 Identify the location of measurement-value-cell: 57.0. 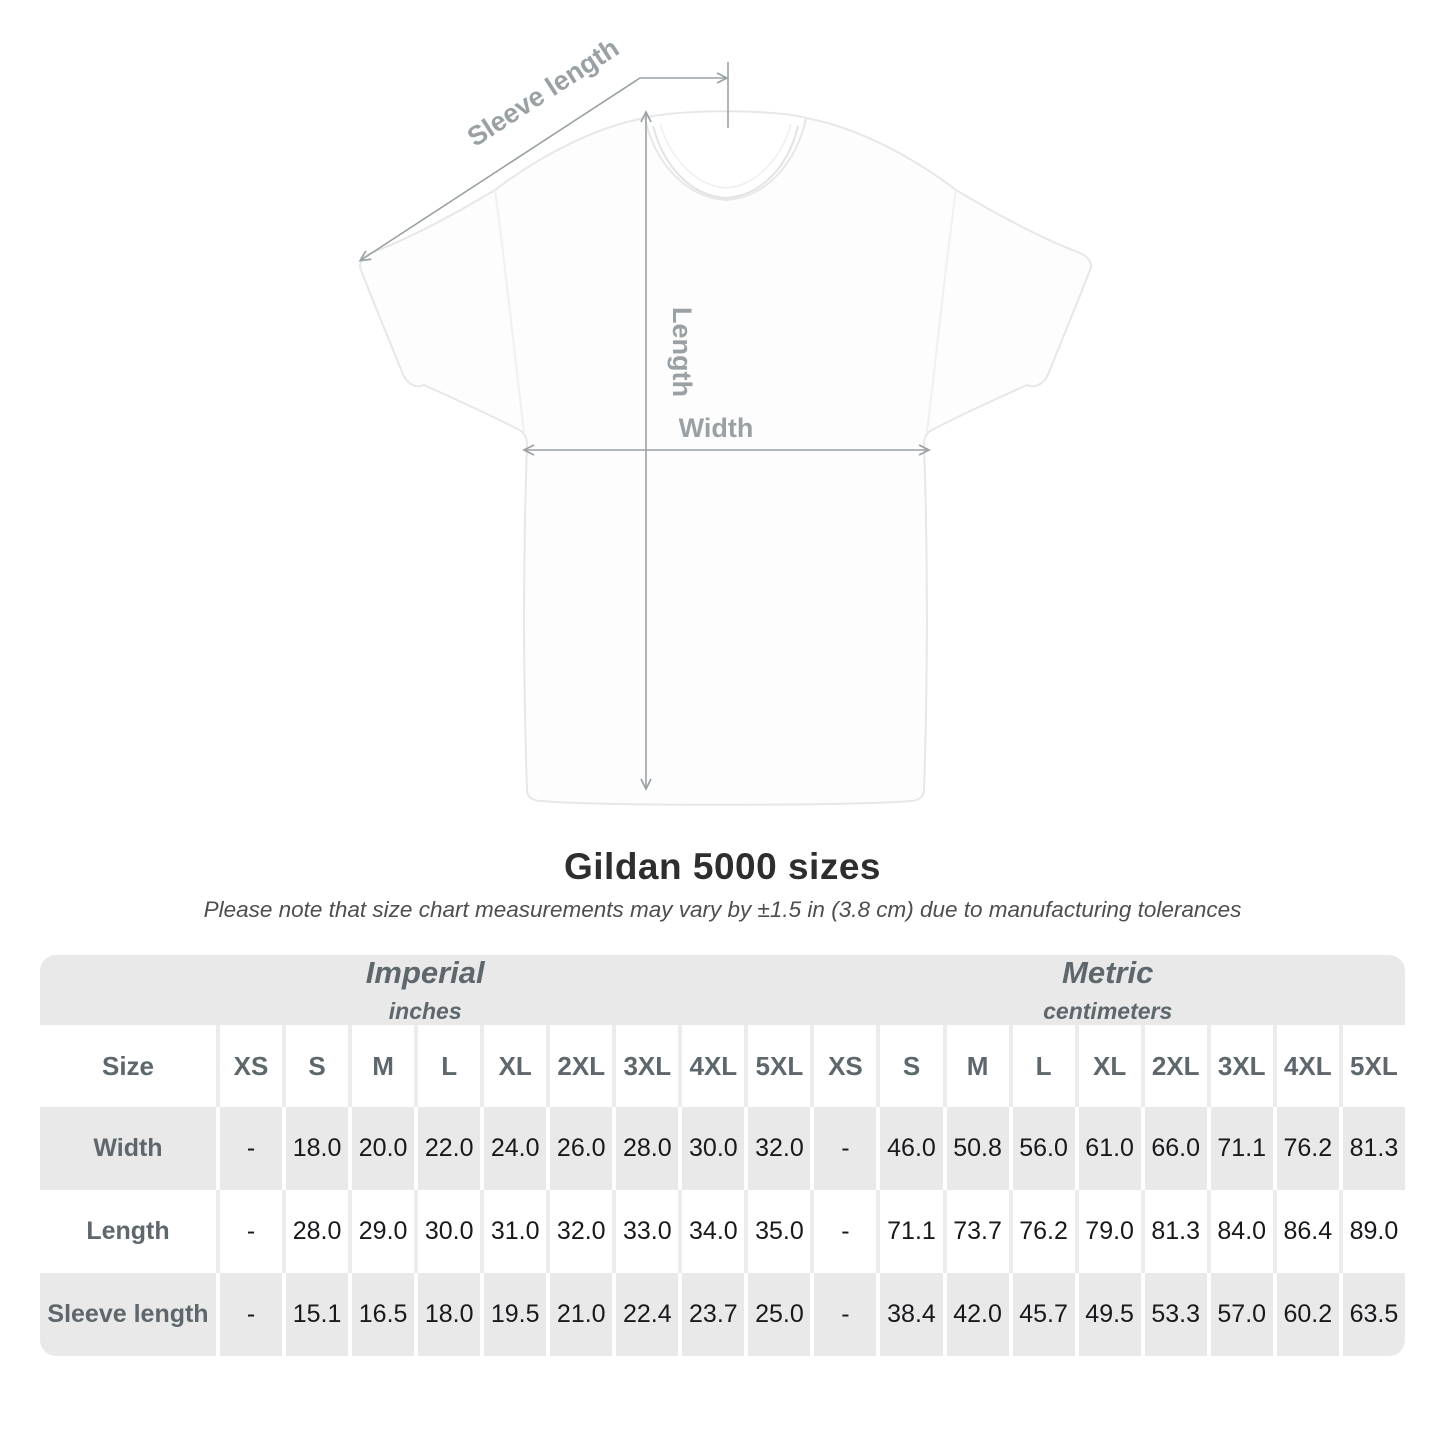
(1239, 1314).